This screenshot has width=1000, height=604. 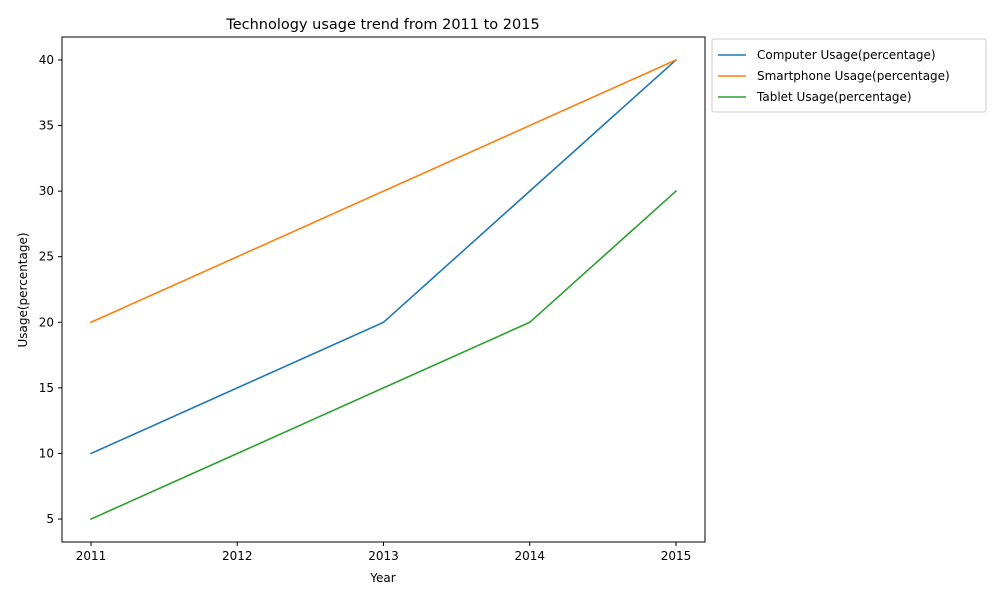 I want to click on y-tick-label: 30, so click(x=46, y=191).